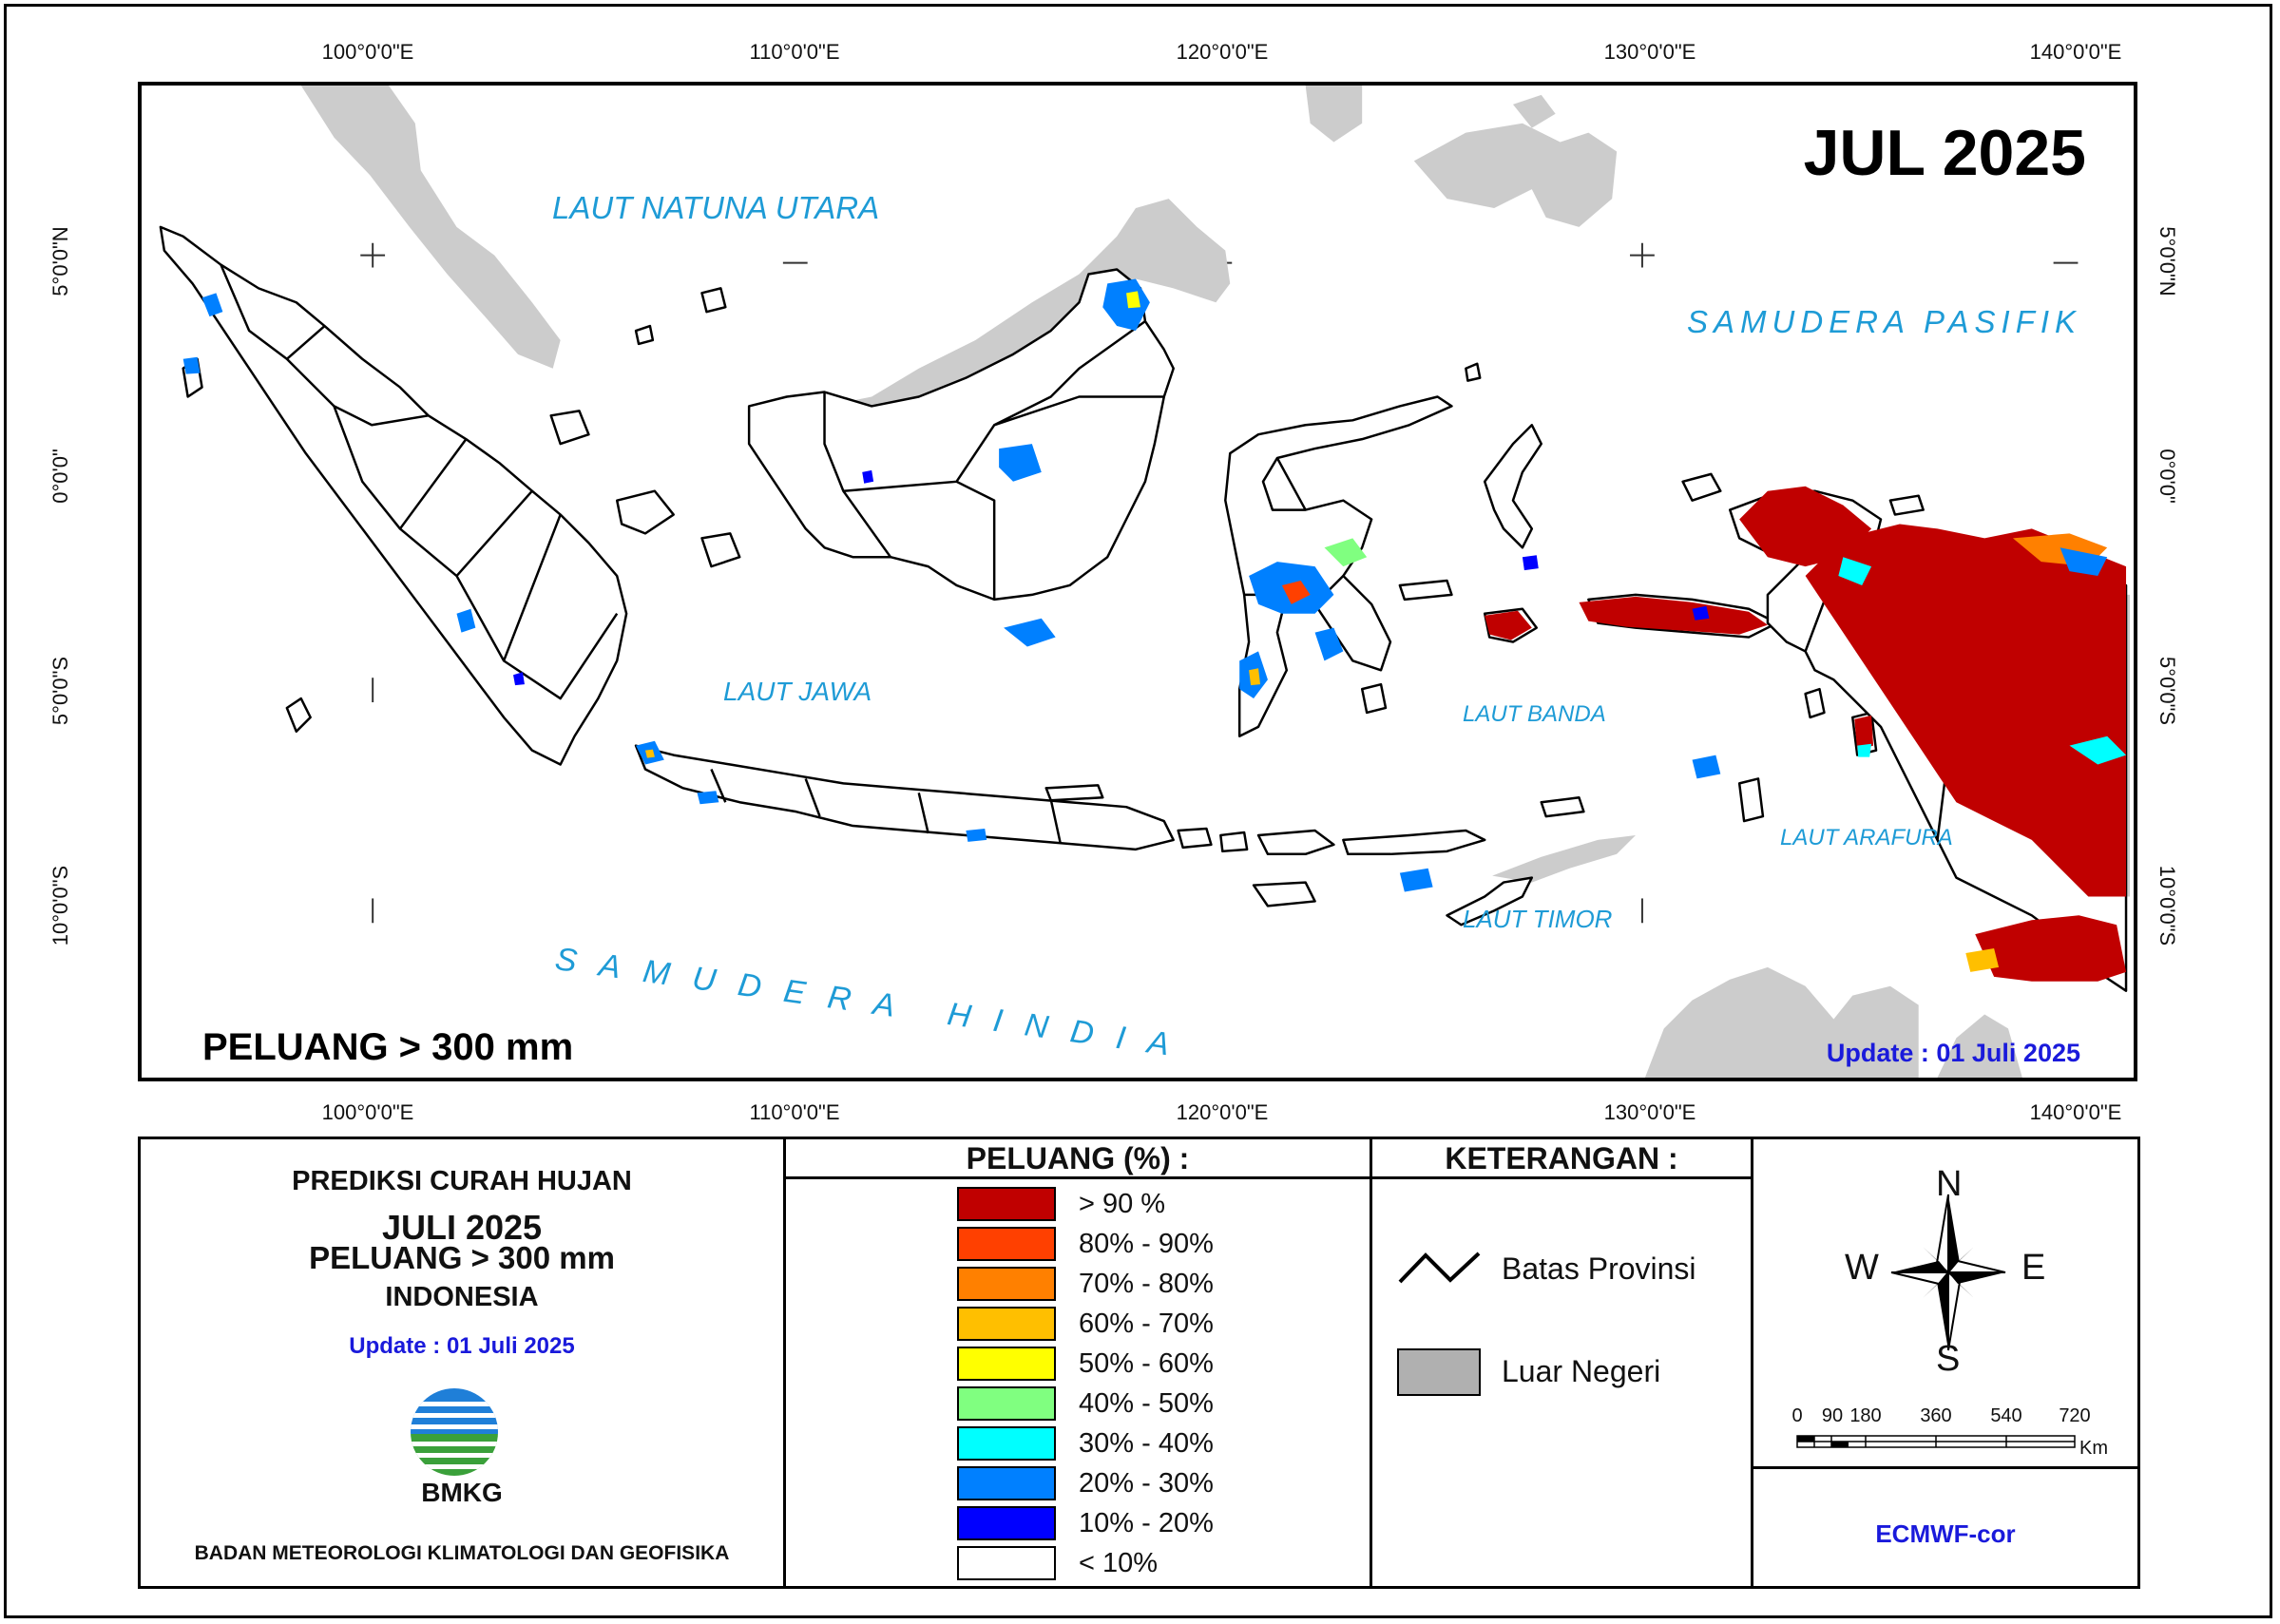 The height and width of the screenshot is (1624, 2280). I want to click on legend-label: 20% - 30%, so click(1146, 1483).